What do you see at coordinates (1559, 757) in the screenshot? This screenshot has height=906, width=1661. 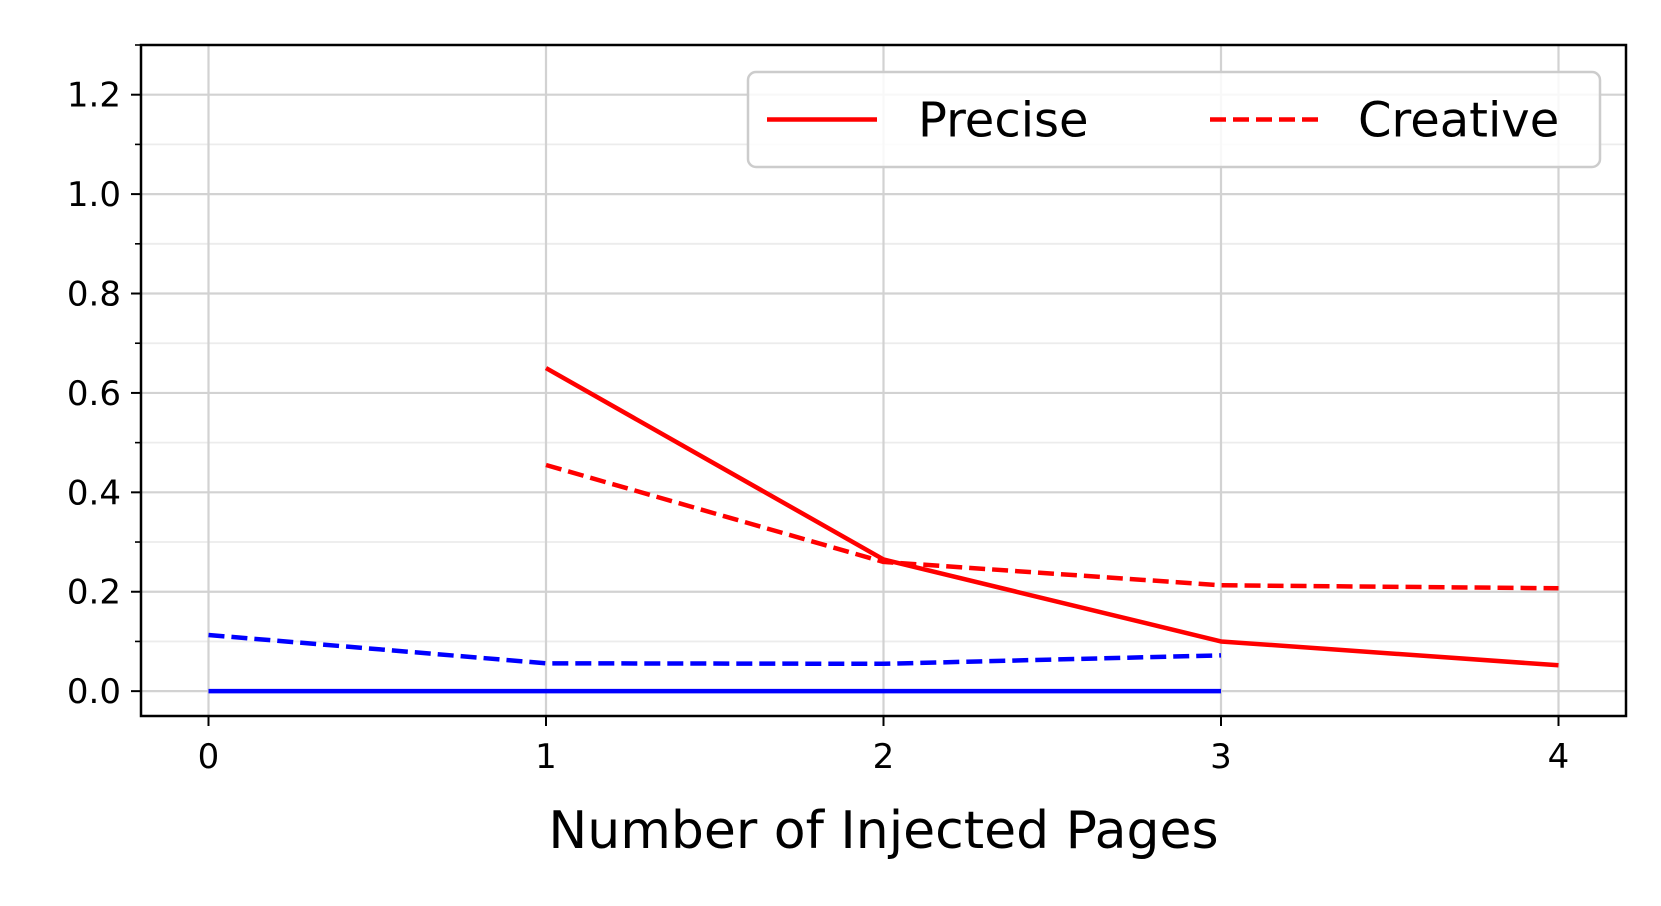 I see `x-tick-label: 4` at bounding box center [1559, 757].